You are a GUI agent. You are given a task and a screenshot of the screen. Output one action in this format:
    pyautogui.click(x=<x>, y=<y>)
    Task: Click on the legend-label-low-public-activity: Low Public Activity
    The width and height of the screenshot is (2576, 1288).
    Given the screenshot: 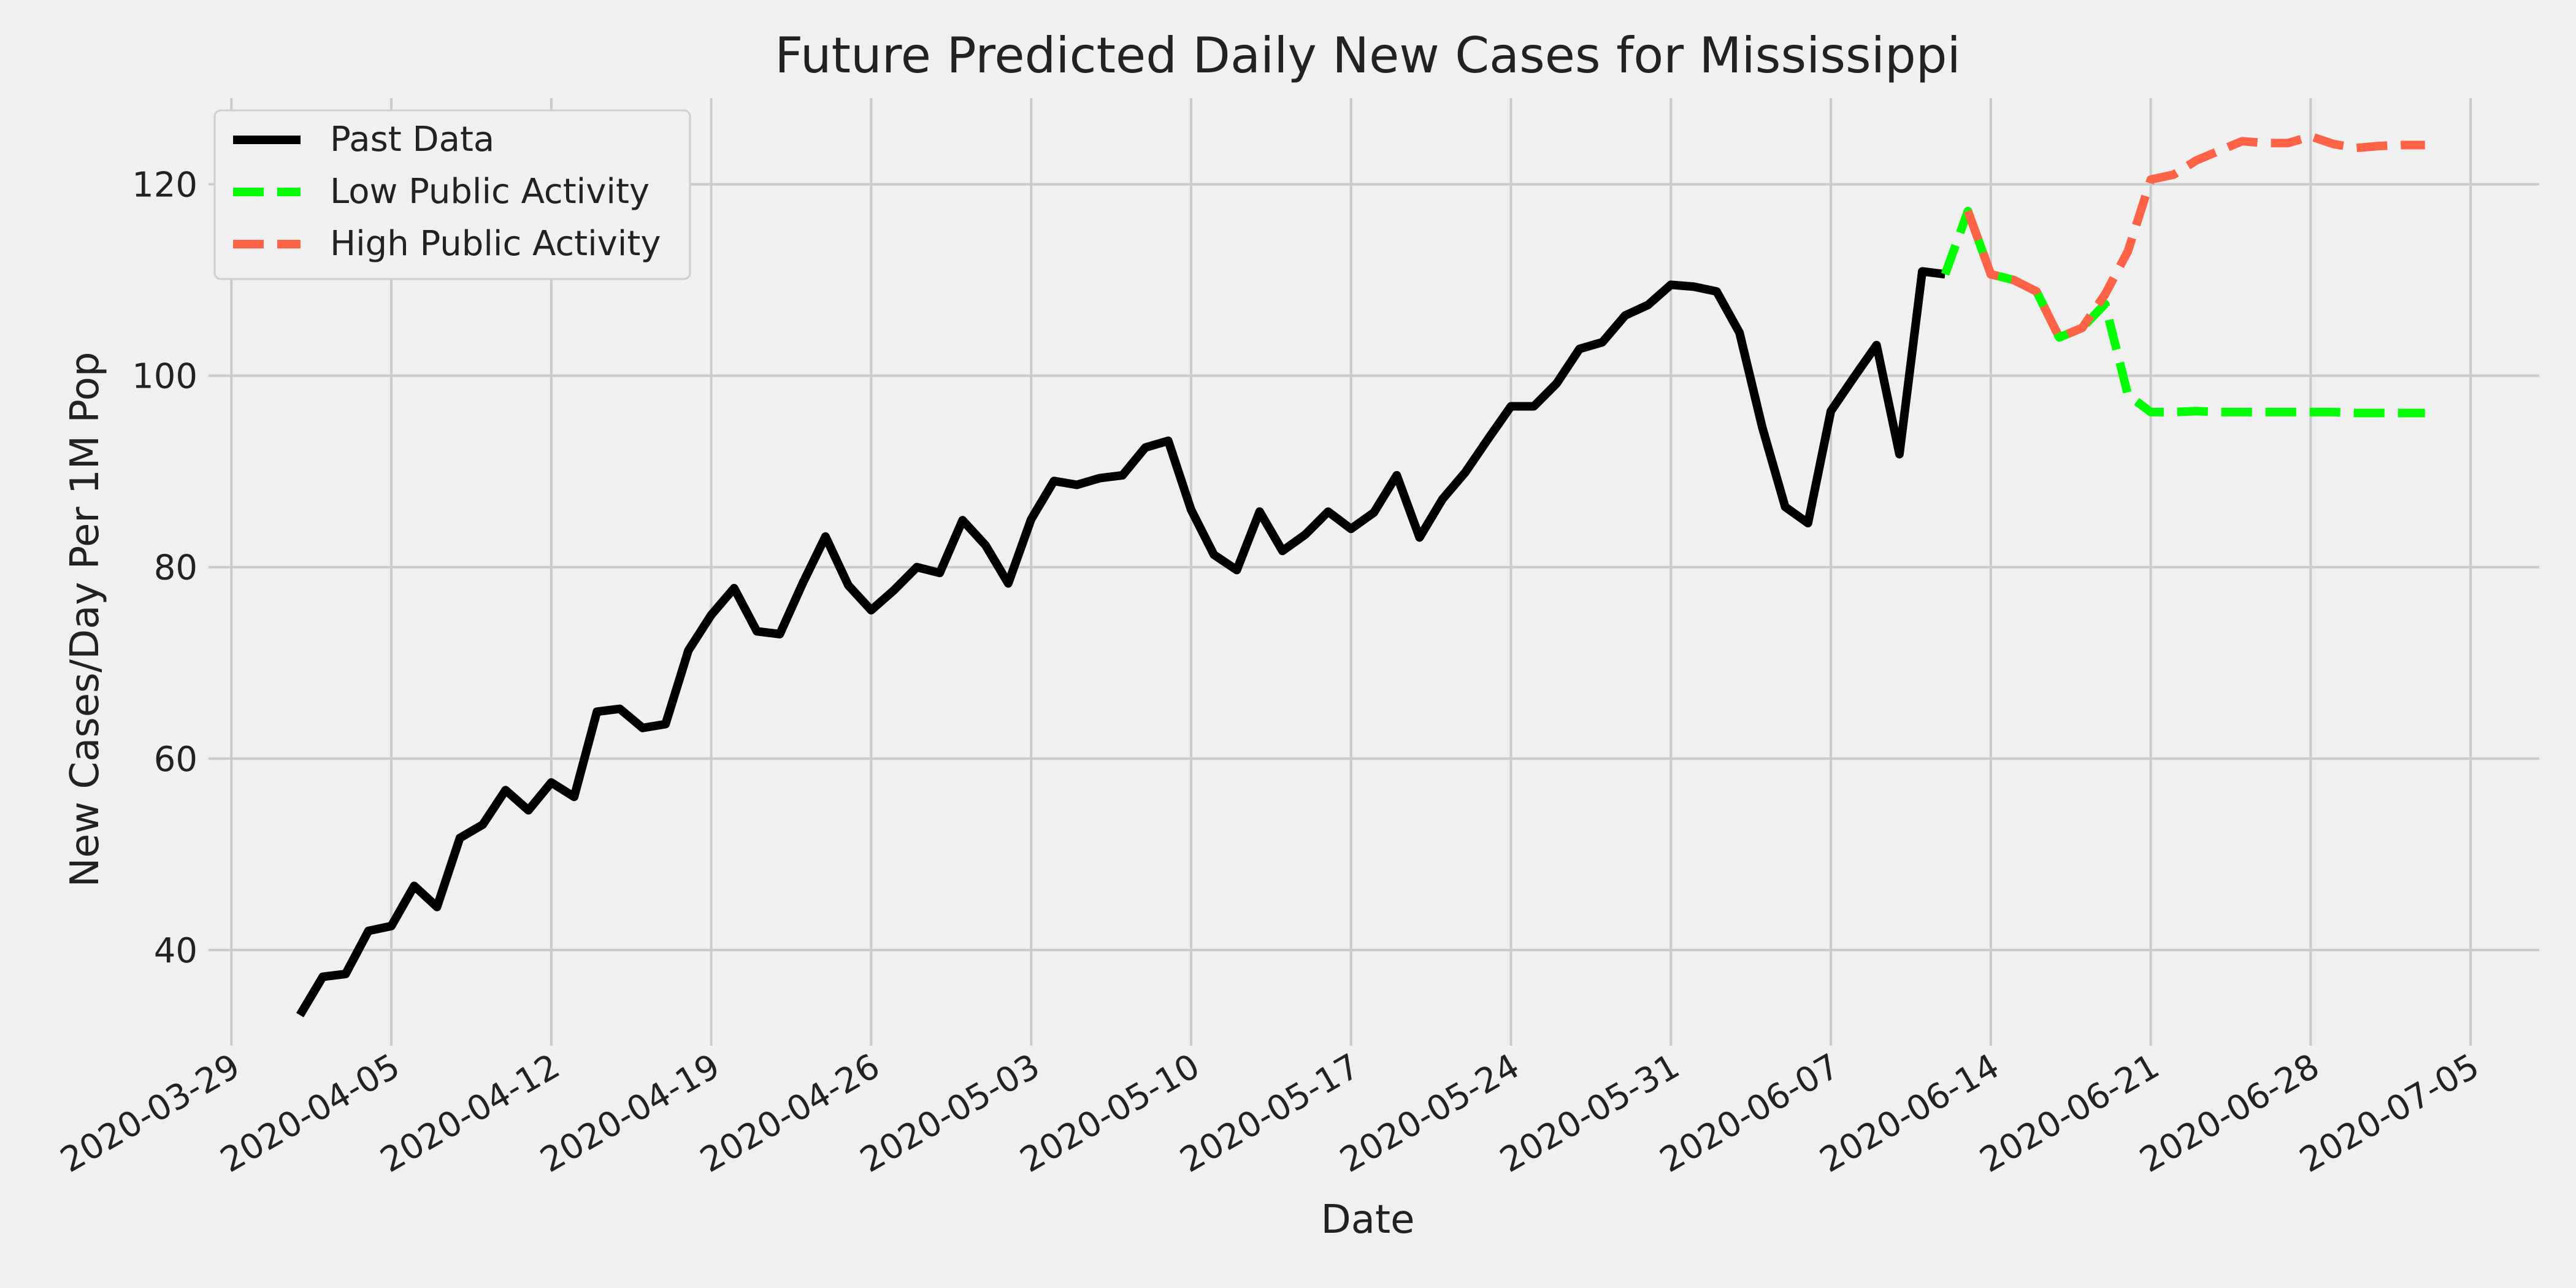 What is the action you would take?
    pyautogui.click(x=490, y=192)
    